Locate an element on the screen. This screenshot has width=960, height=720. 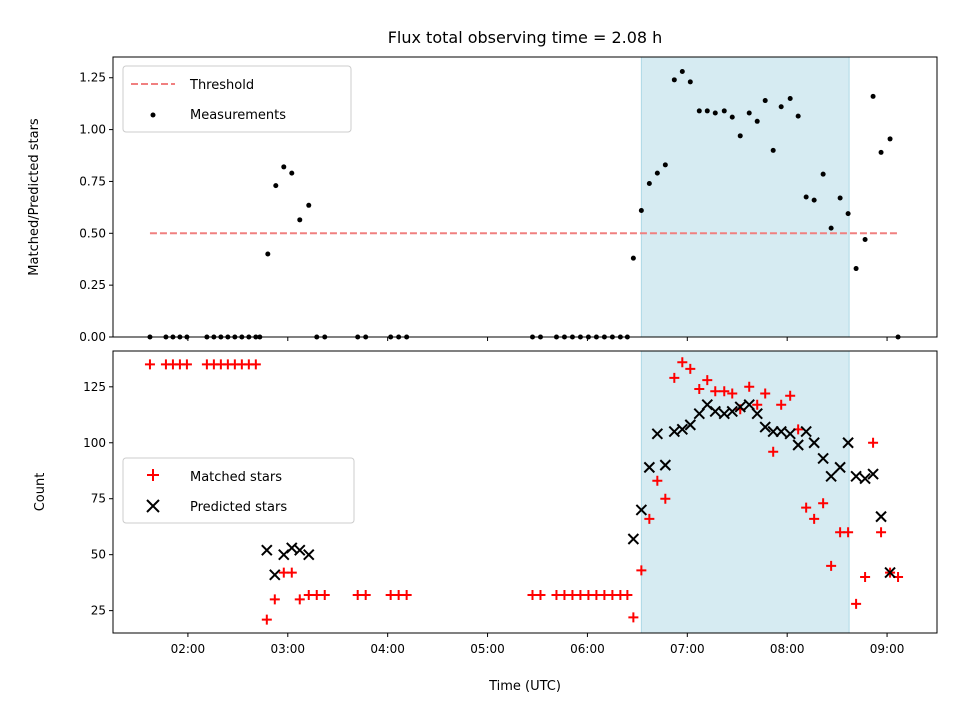
predicted-legend-label: Predicted stars is located at coordinates (238, 507).